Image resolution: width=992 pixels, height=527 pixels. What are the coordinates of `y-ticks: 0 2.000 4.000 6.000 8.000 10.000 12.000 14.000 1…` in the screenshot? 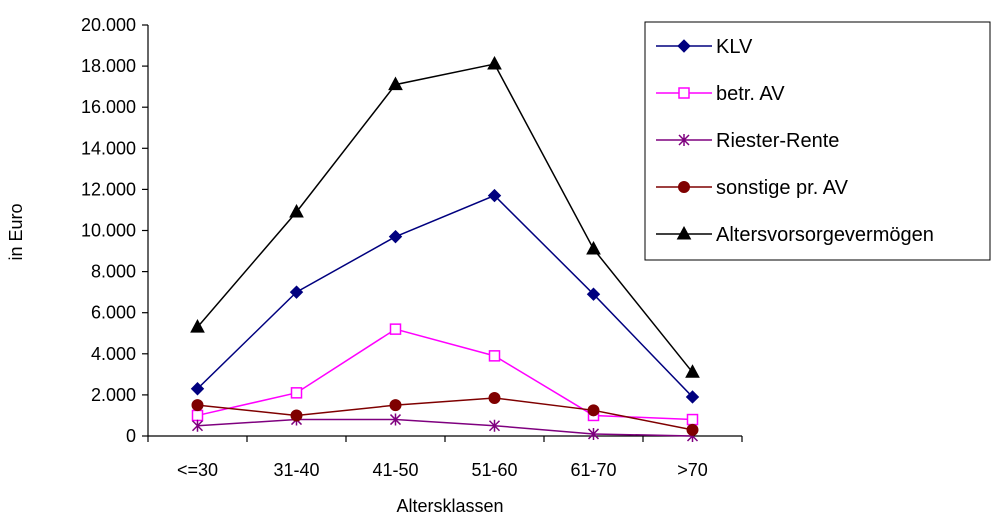 It's located at (114, 230).